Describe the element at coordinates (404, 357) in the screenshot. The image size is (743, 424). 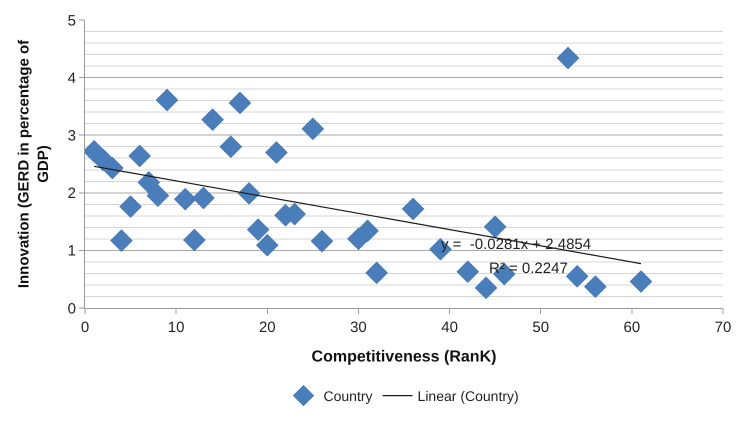
I see `x-axis-title: Competitiveness (RanK)` at that location.